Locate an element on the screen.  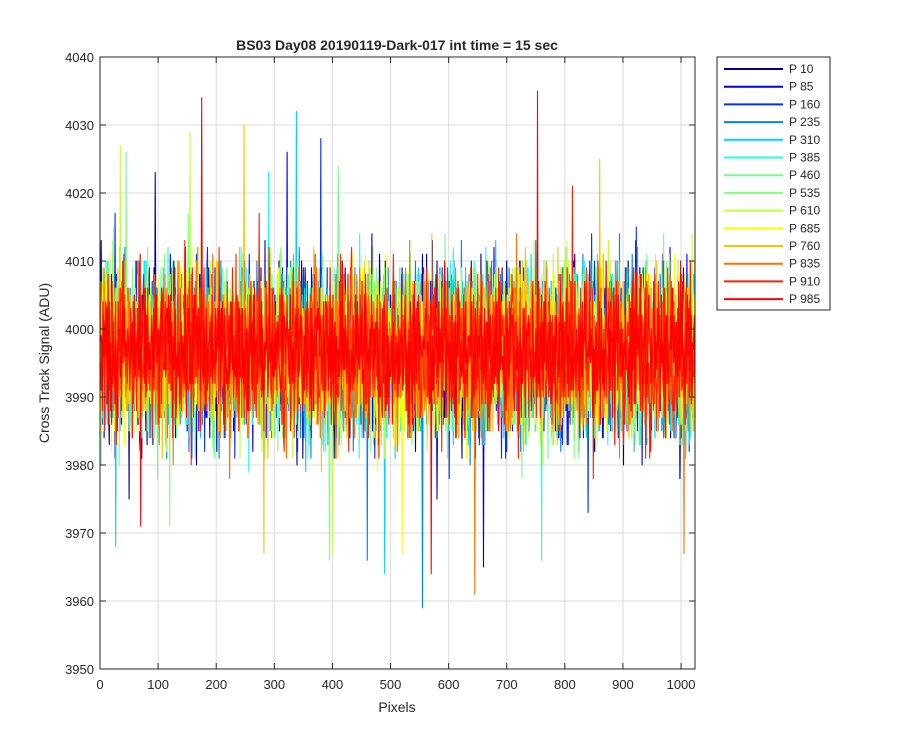
y-tick-label: 3990 is located at coordinates (79, 397).